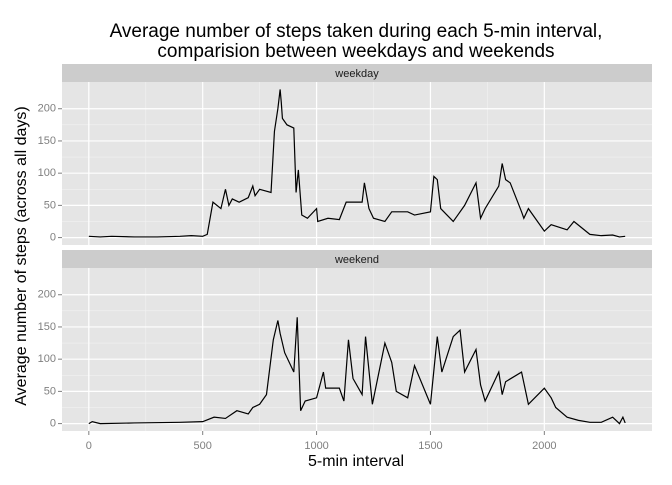 This screenshot has width=672, height=485. Describe the element at coordinates (430, 446) in the screenshot. I see `x-tick-label: 1500` at that location.